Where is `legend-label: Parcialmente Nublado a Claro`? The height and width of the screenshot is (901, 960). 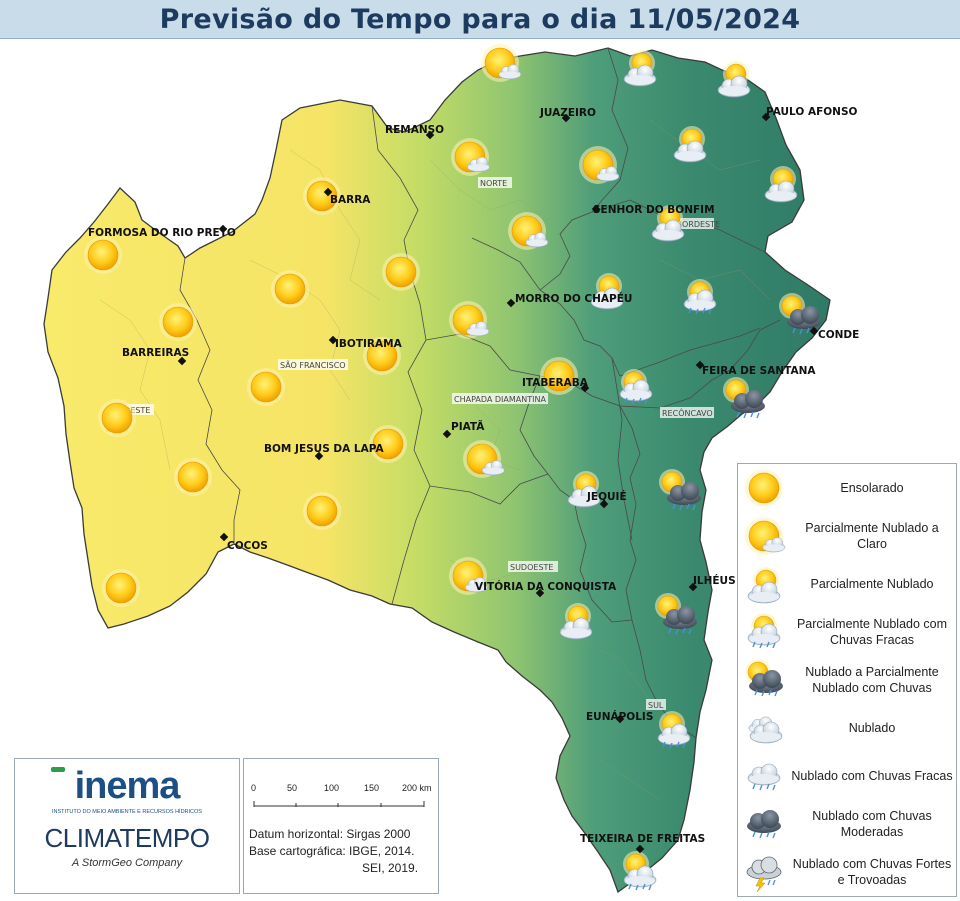 legend-label: Parcialmente Nublado a Claro is located at coordinates (872, 536).